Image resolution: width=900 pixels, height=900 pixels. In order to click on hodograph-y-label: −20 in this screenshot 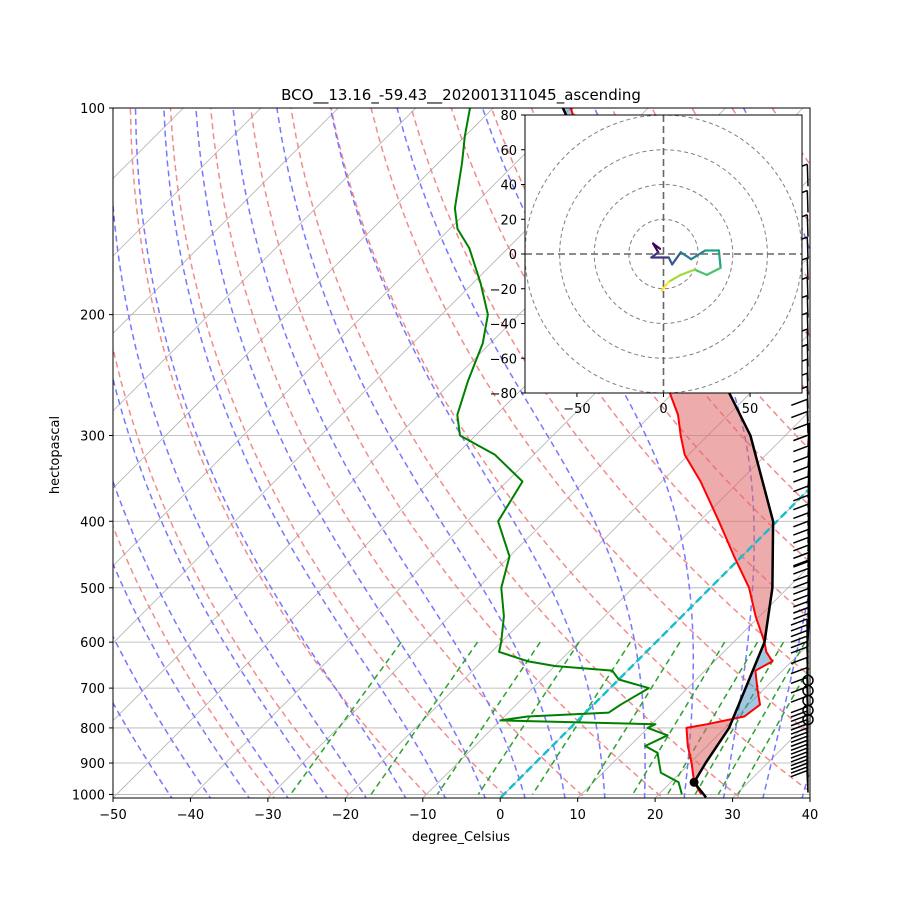, I will do `click(503, 290)`.